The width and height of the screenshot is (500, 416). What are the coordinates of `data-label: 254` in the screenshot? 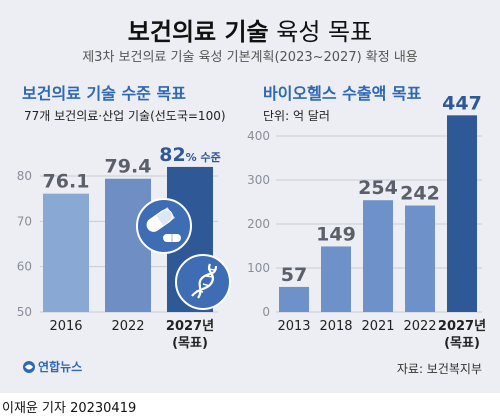 It's located at (378, 188).